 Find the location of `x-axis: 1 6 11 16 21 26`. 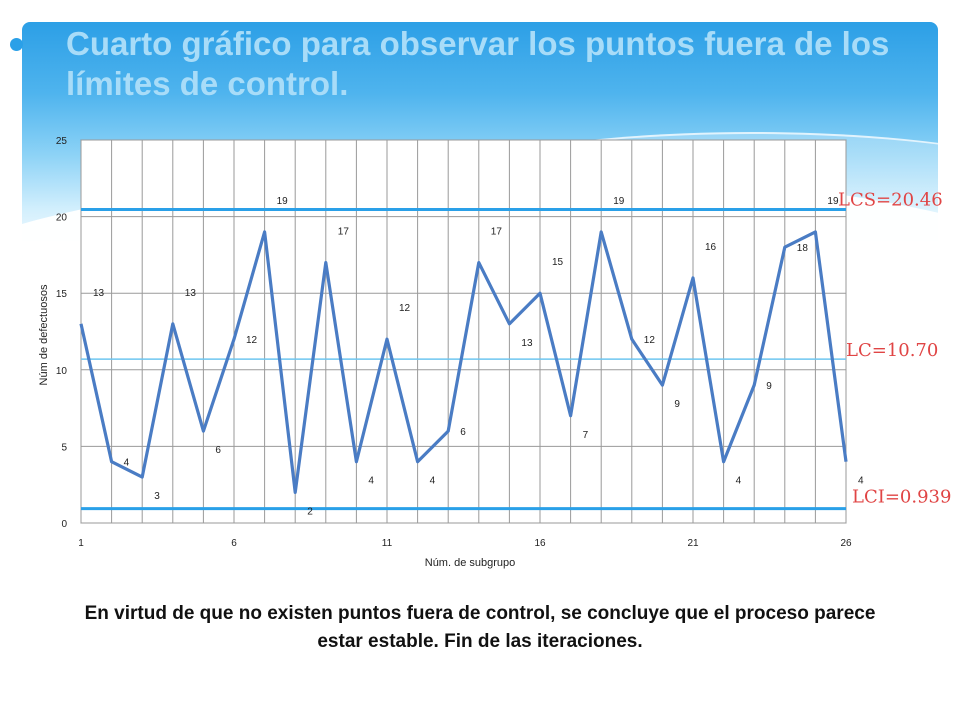

x-axis: 1 6 11 16 21 26 is located at coordinates (465, 543).